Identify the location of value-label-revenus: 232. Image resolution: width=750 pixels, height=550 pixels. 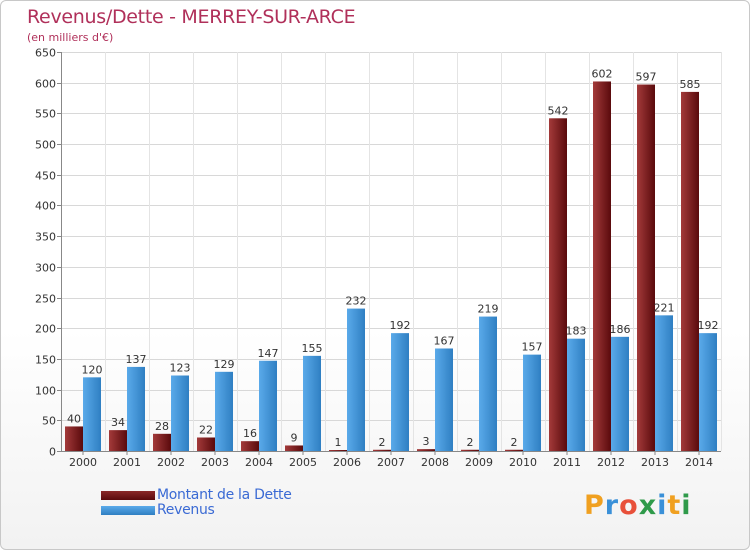
(356, 301).